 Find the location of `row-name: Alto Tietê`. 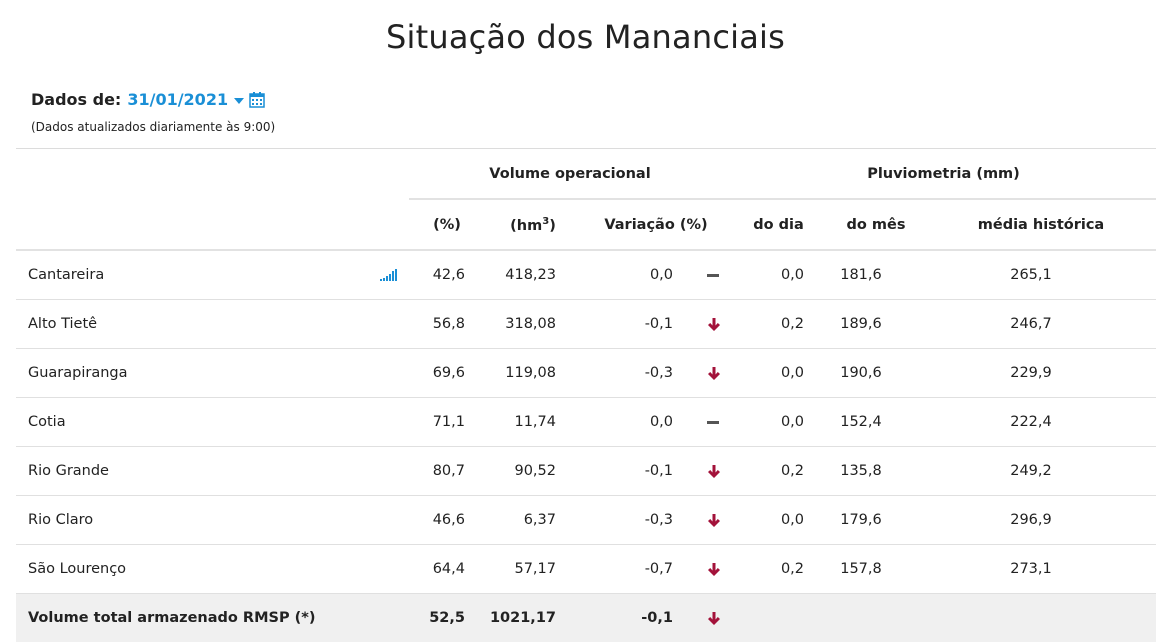

row-name: Alto Tietê is located at coordinates (212, 324).